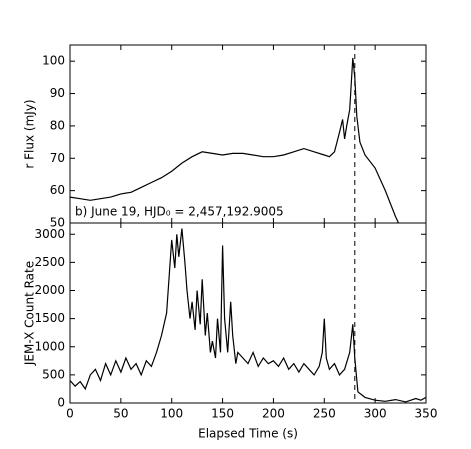 The image size is (471, 449). I want to click on y-tick-label: 0, so click(61, 403).